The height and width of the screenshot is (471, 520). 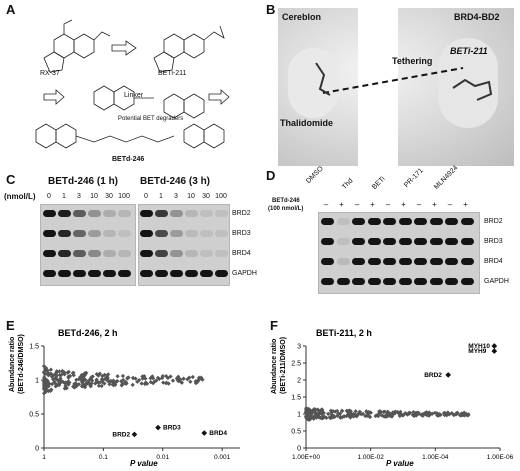 I want to click on blot-c-label-brd2: BRD2, so click(x=241, y=213).